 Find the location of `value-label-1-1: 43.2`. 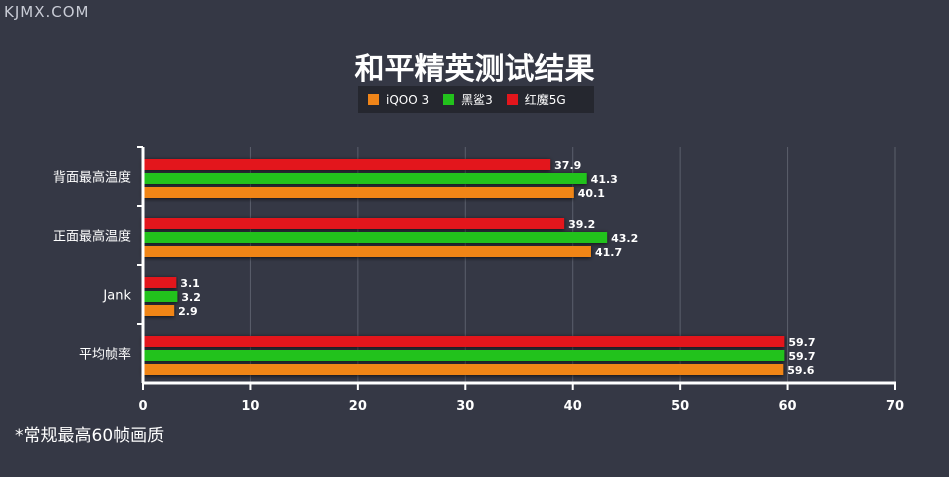

value-label-1-1: 43.2 is located at coordinates (624, 238).